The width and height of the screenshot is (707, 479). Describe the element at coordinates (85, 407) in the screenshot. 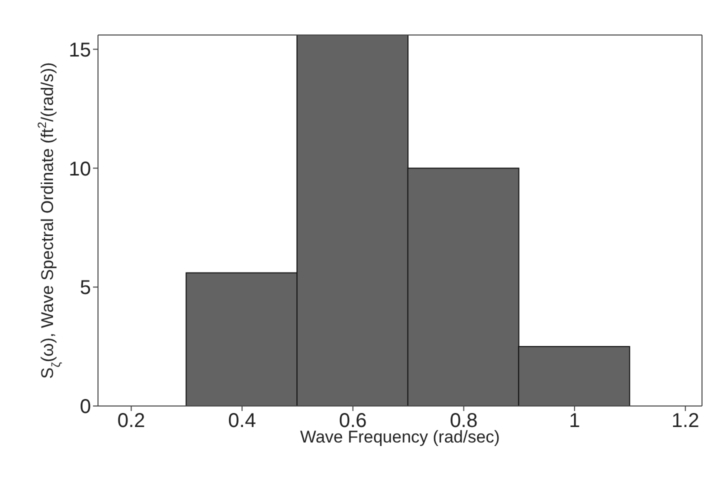

I see `y-tick-label: 0` at that location.